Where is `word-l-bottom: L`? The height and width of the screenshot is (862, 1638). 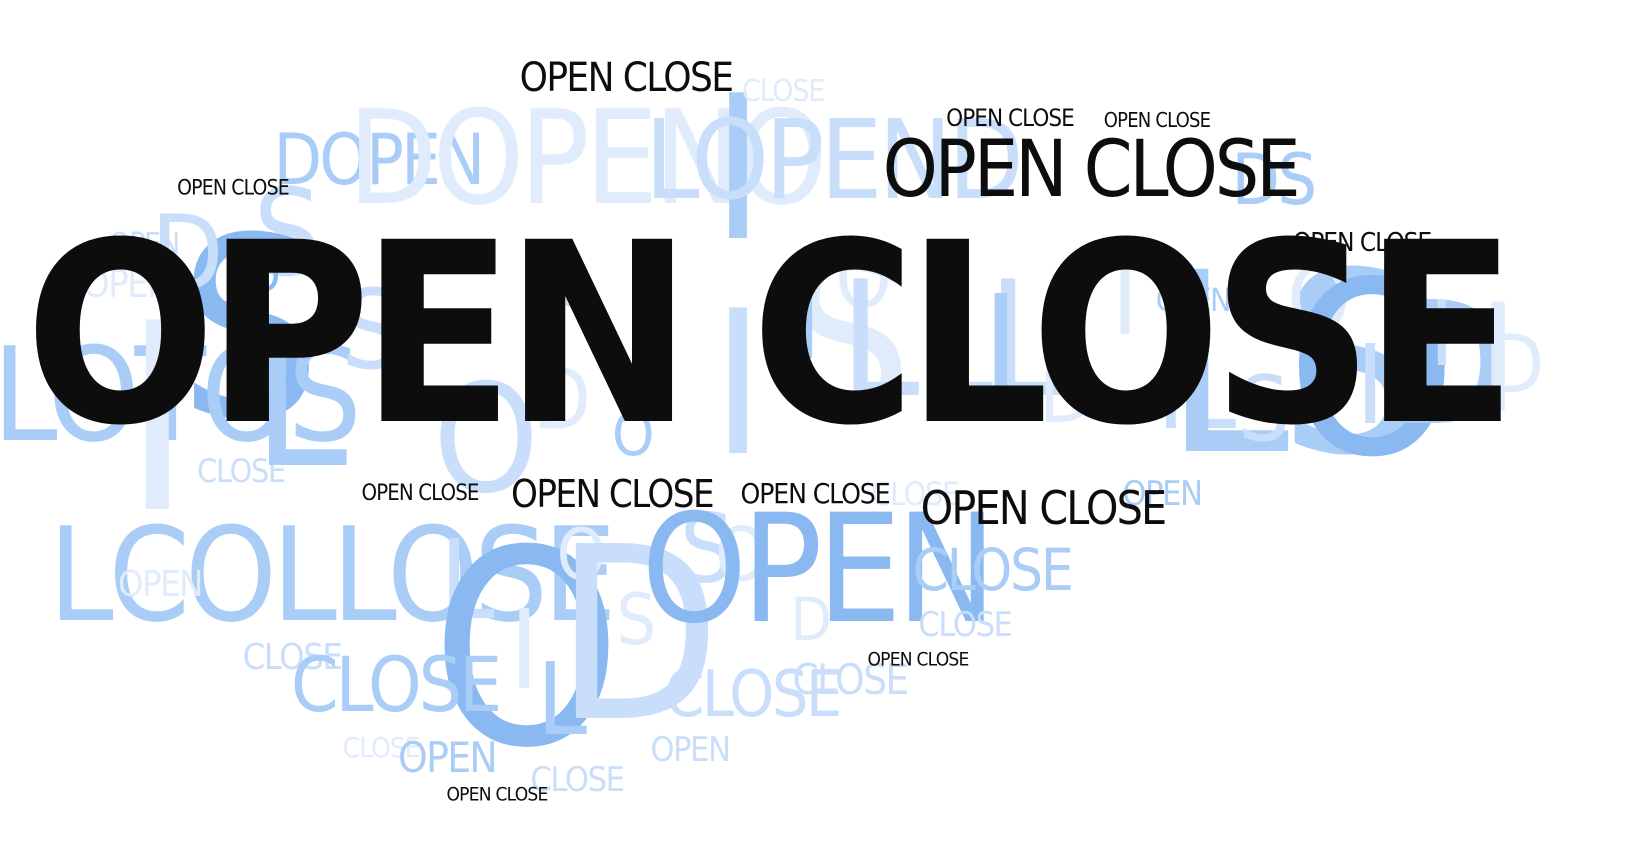
word-l-bottom: L is located at coordinates (561, 699).